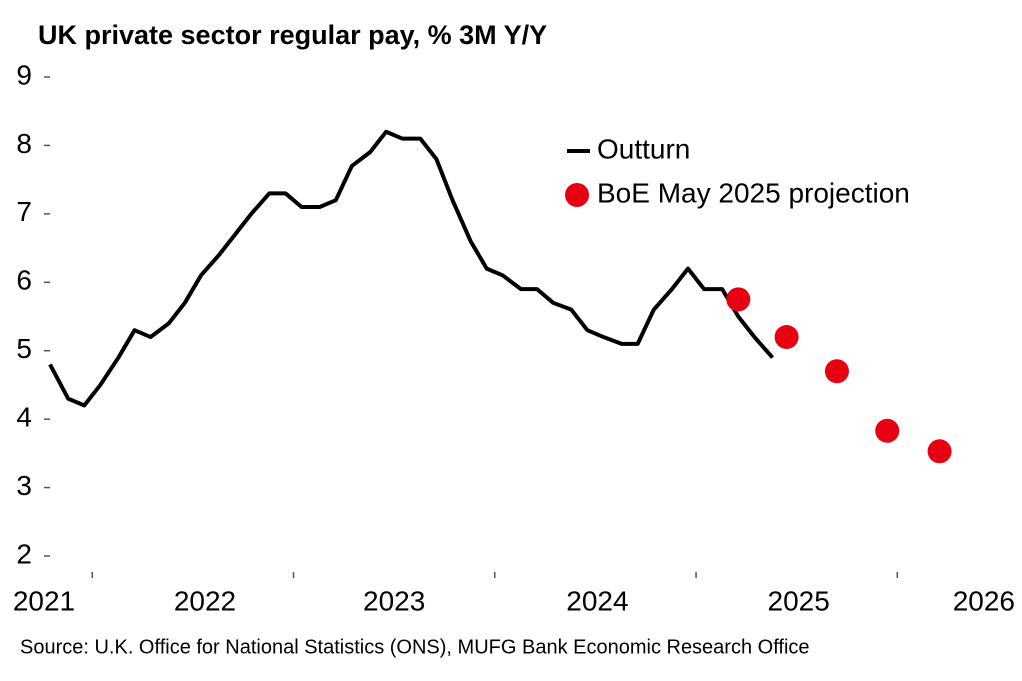  I want to click on y-tick-label: 2, so click(24, 553).